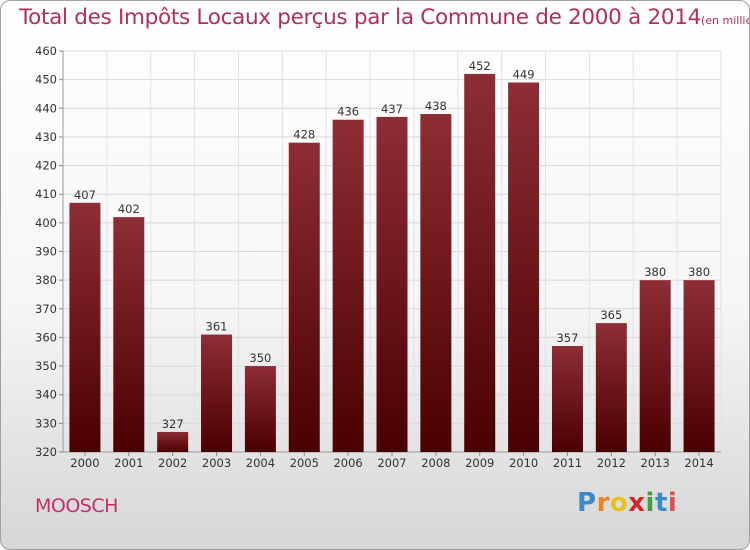 The width and height of the screenshot is (750, 550). Describe the element at coordinates (172, 463) in the screenshot. I see `x-tick-label: 2002` at that location.